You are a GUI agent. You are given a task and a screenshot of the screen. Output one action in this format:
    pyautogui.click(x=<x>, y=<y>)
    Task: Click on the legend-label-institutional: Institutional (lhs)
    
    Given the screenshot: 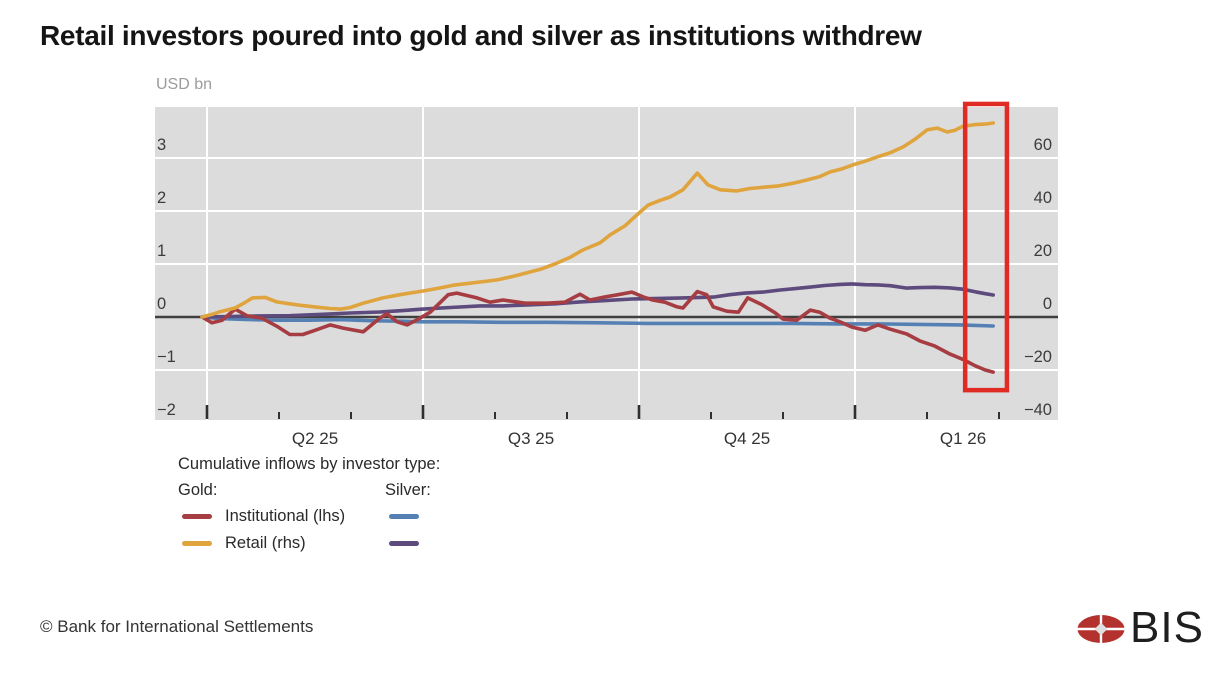 What is the action you would take?
    pyautogui.click(x=285, y=516)
    